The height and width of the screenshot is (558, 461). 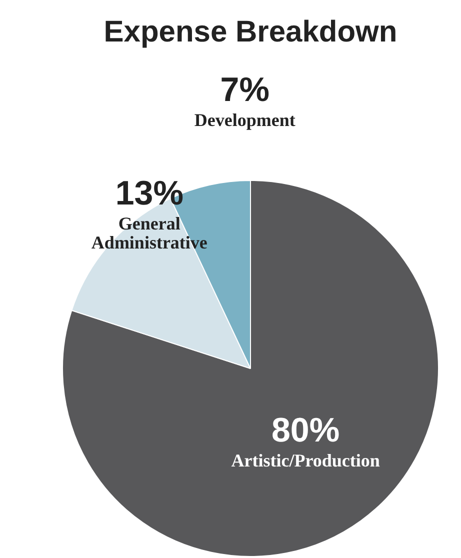 What do you see at coordinates (245, 90) in the screenshot?
I see `data-label: 7%` at bounding box center [245, 90].